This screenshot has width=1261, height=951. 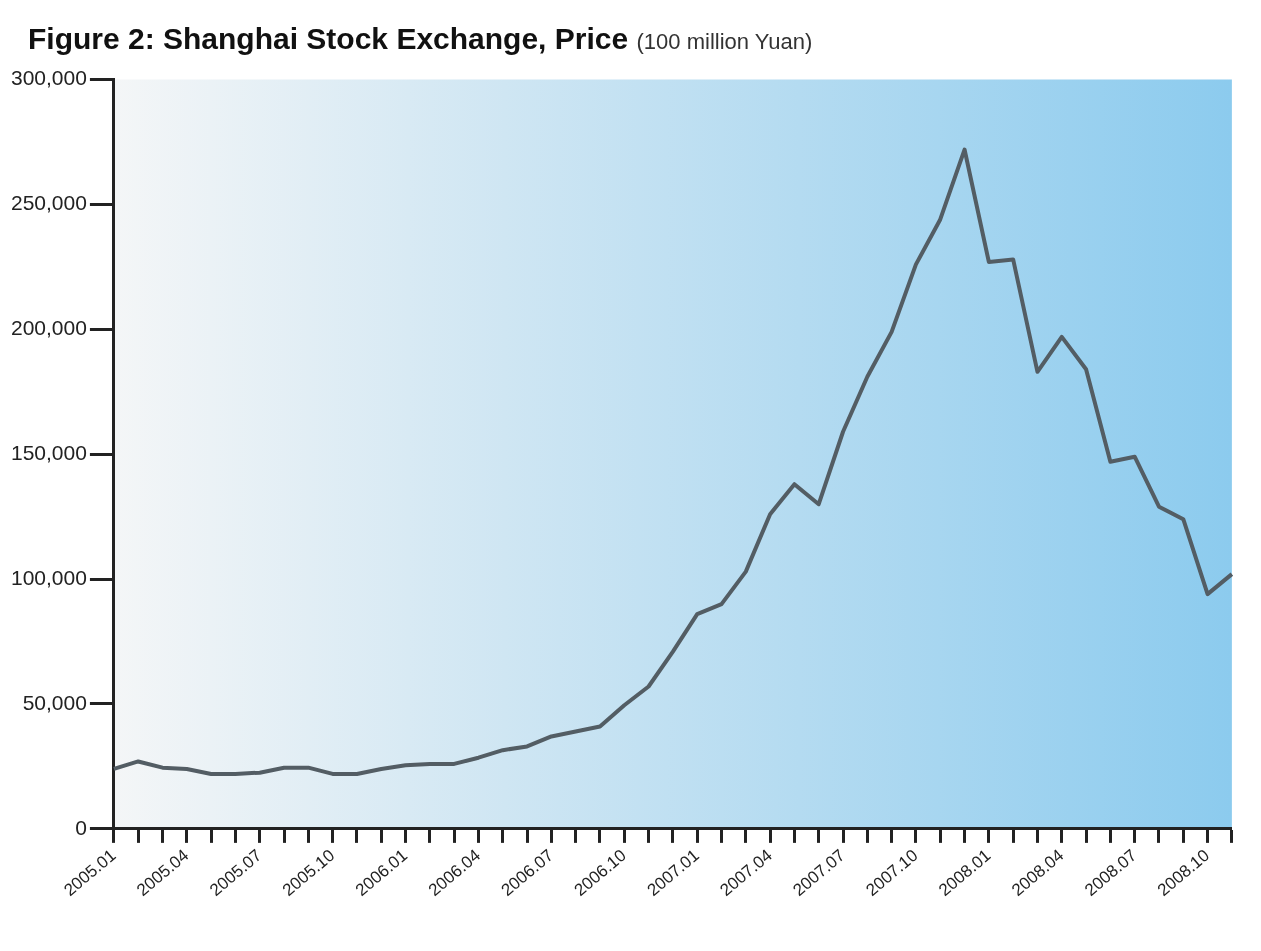 What do you see at coordinates (81, 827) in the screenshot?
I see `y-tick-label: 0` at bounding box center [81, 827].